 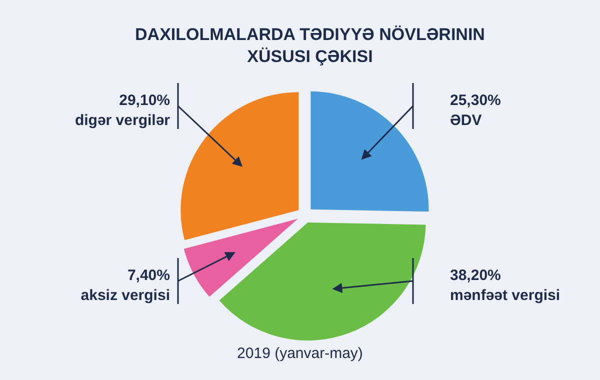 I want to click on slice-label: ƏDV, so click(x=466, y=120).